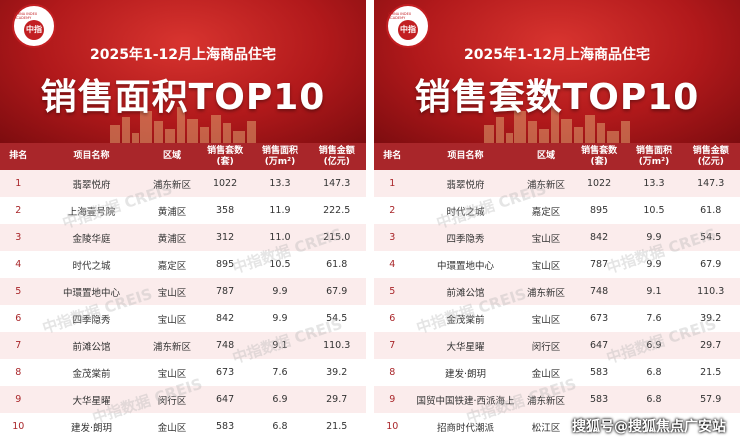  I want to click on cell: 6.8, so click(654, 399).